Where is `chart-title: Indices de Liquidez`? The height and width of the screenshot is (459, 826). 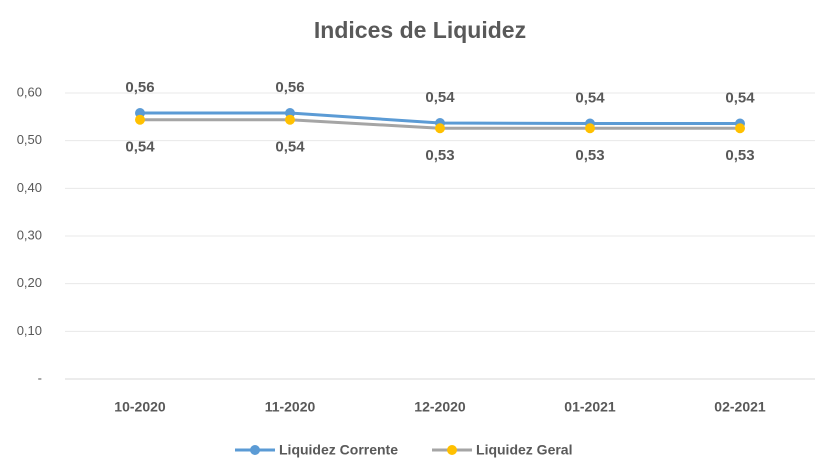
chart-title: Indices de Liquidez is located at coordinates (420, 30).